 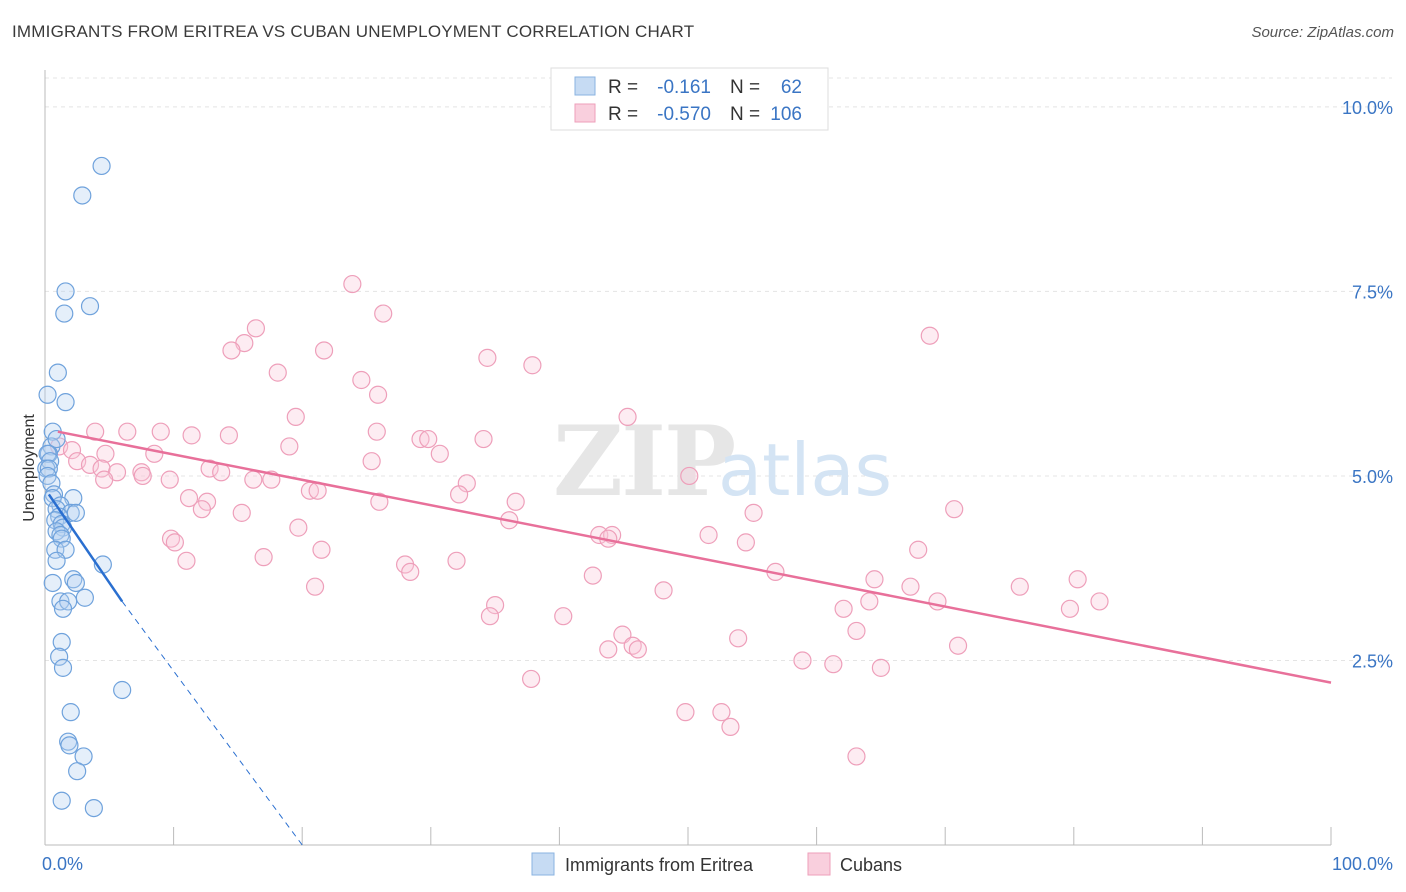 I want to click on legend-label-eritrea: Immigrants from Eritrea, so click(x=659, y=865).